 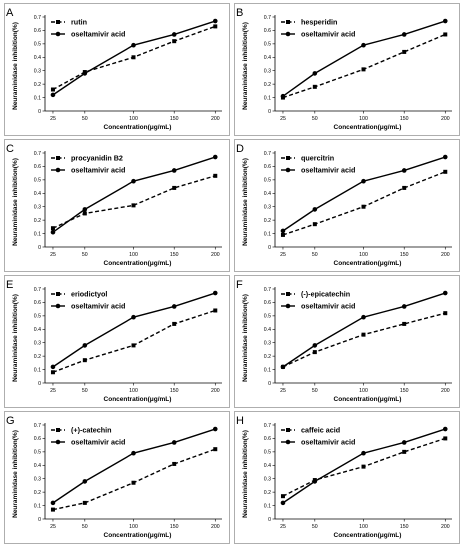 I want to click on panel-label: E, so click(x=9, y=285).